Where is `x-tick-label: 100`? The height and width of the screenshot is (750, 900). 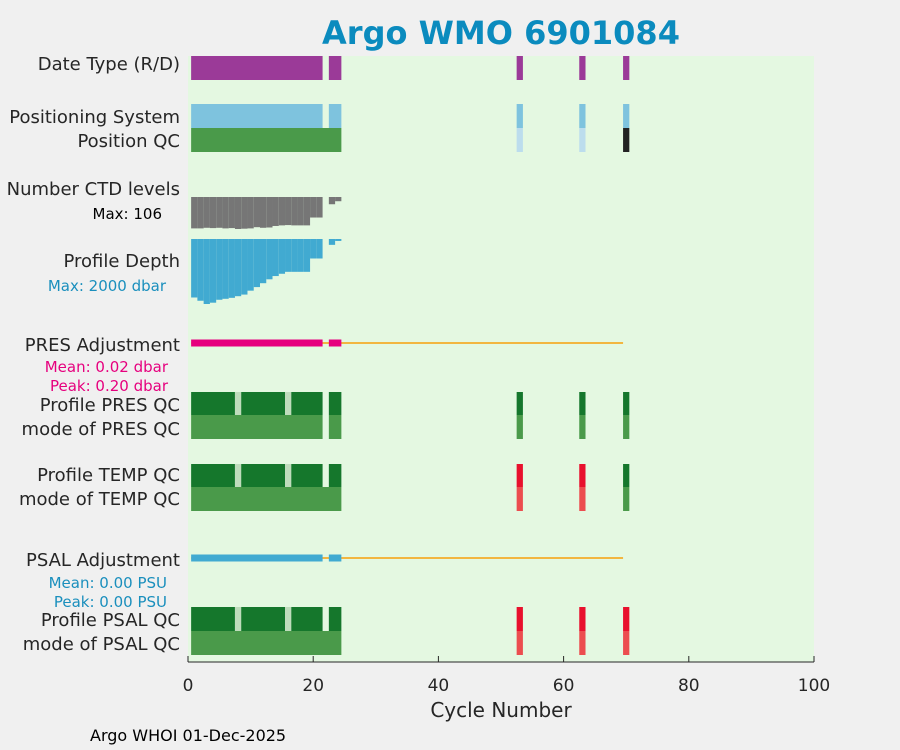
x-tick-label: 100 is located at coordinates (814, 686).